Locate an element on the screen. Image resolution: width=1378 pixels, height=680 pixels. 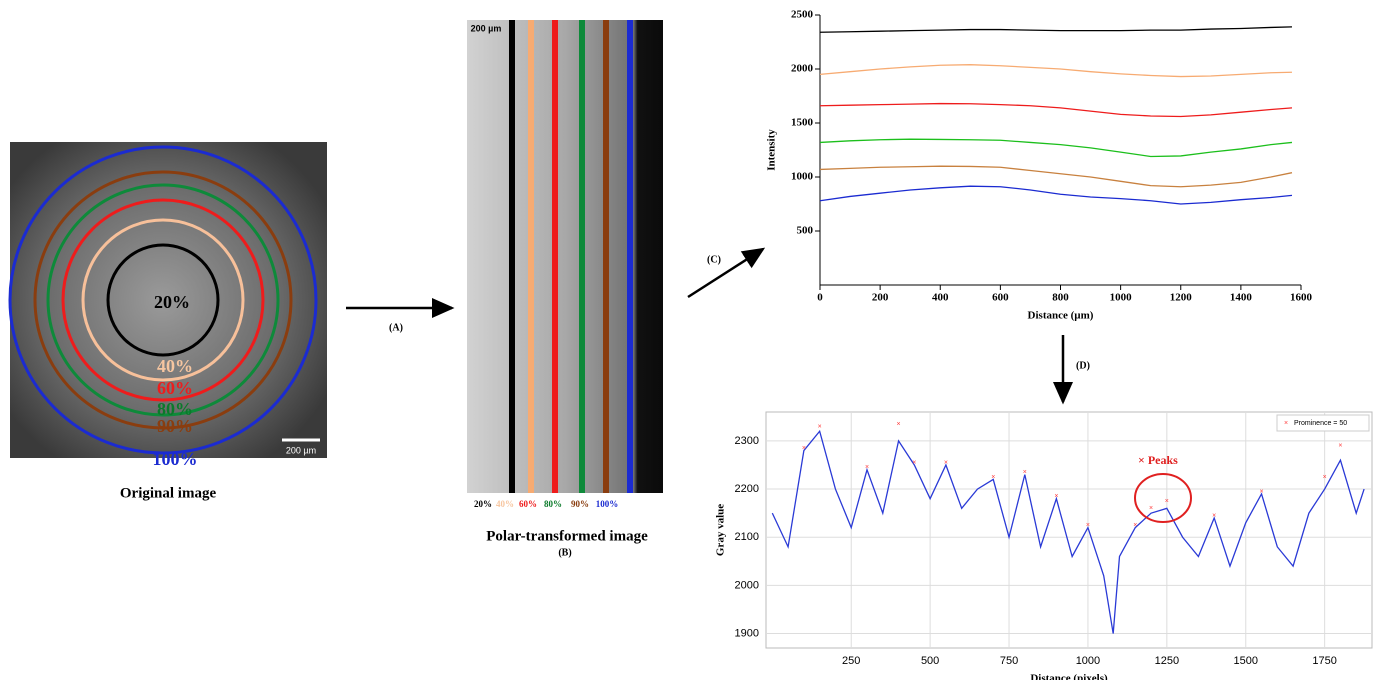
ring is located at coordinates (163, 300).